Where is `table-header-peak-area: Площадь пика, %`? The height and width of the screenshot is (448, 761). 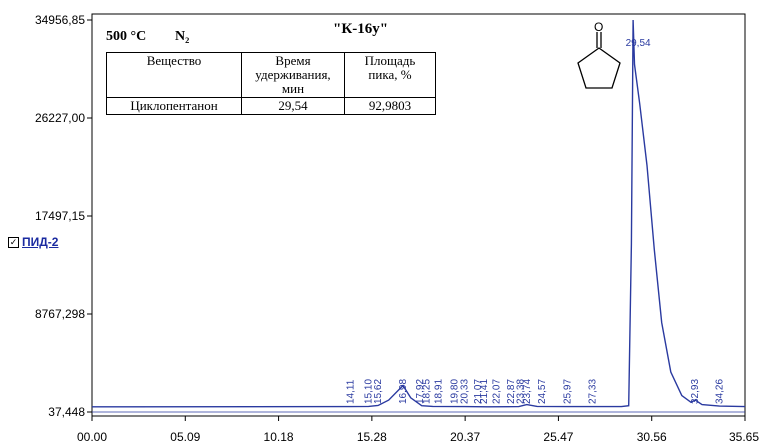 table-header-peak-area: Площадь пика, % is located at coordinates (390, 75).